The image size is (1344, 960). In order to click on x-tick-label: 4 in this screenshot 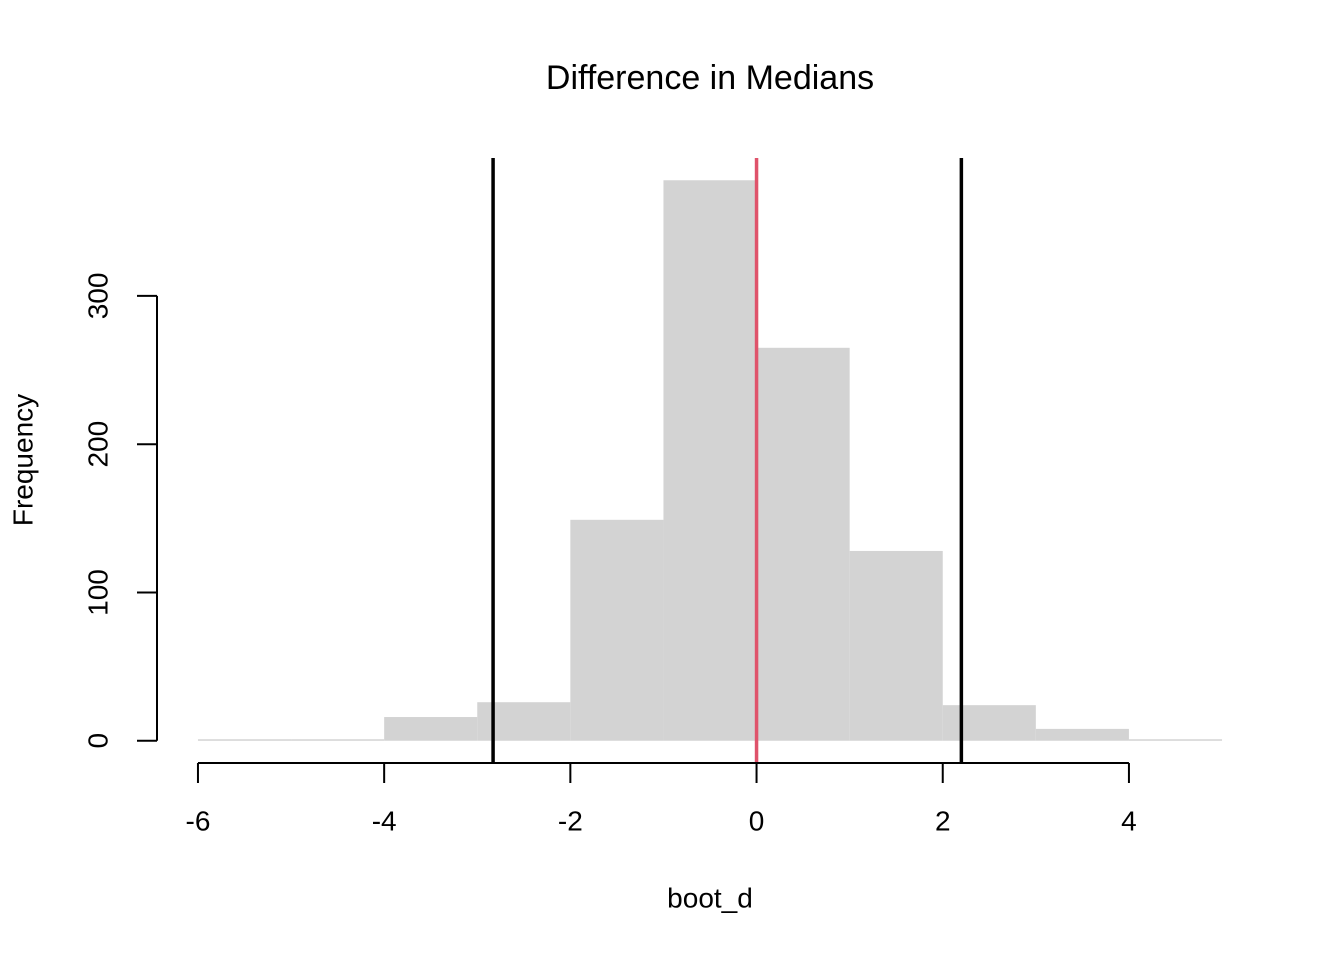, I will do `click(1129, 820)`.